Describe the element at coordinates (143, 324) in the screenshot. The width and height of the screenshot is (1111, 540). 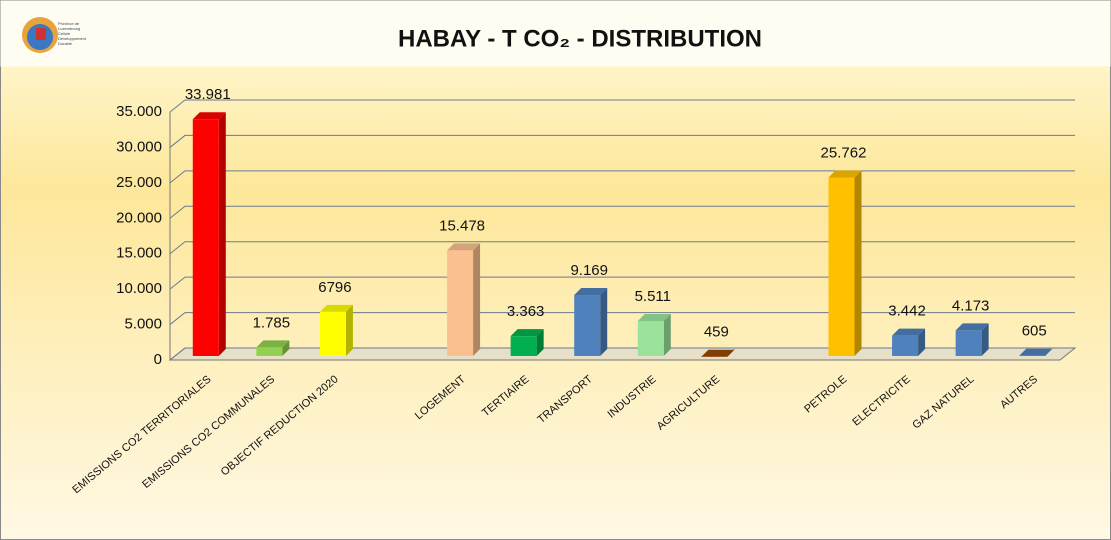
I see `y-tick-label: 5.000` at that location.